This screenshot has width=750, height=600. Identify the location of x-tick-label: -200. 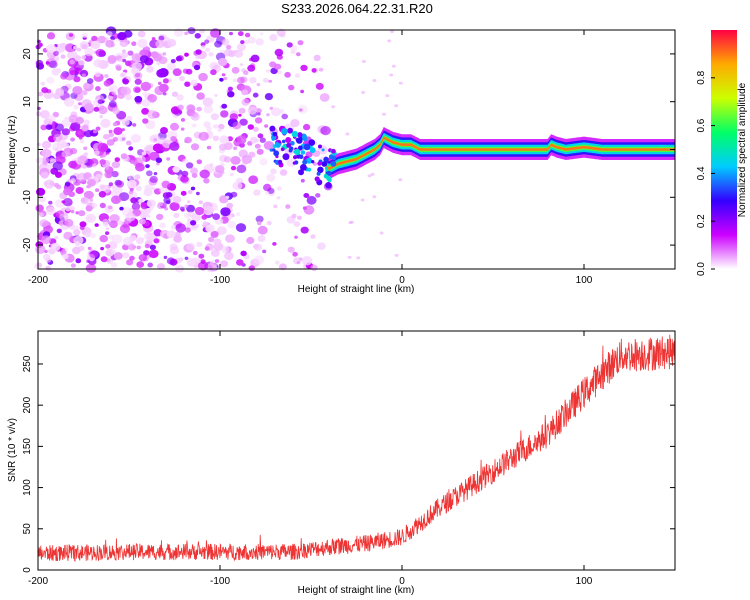
(38, 581).